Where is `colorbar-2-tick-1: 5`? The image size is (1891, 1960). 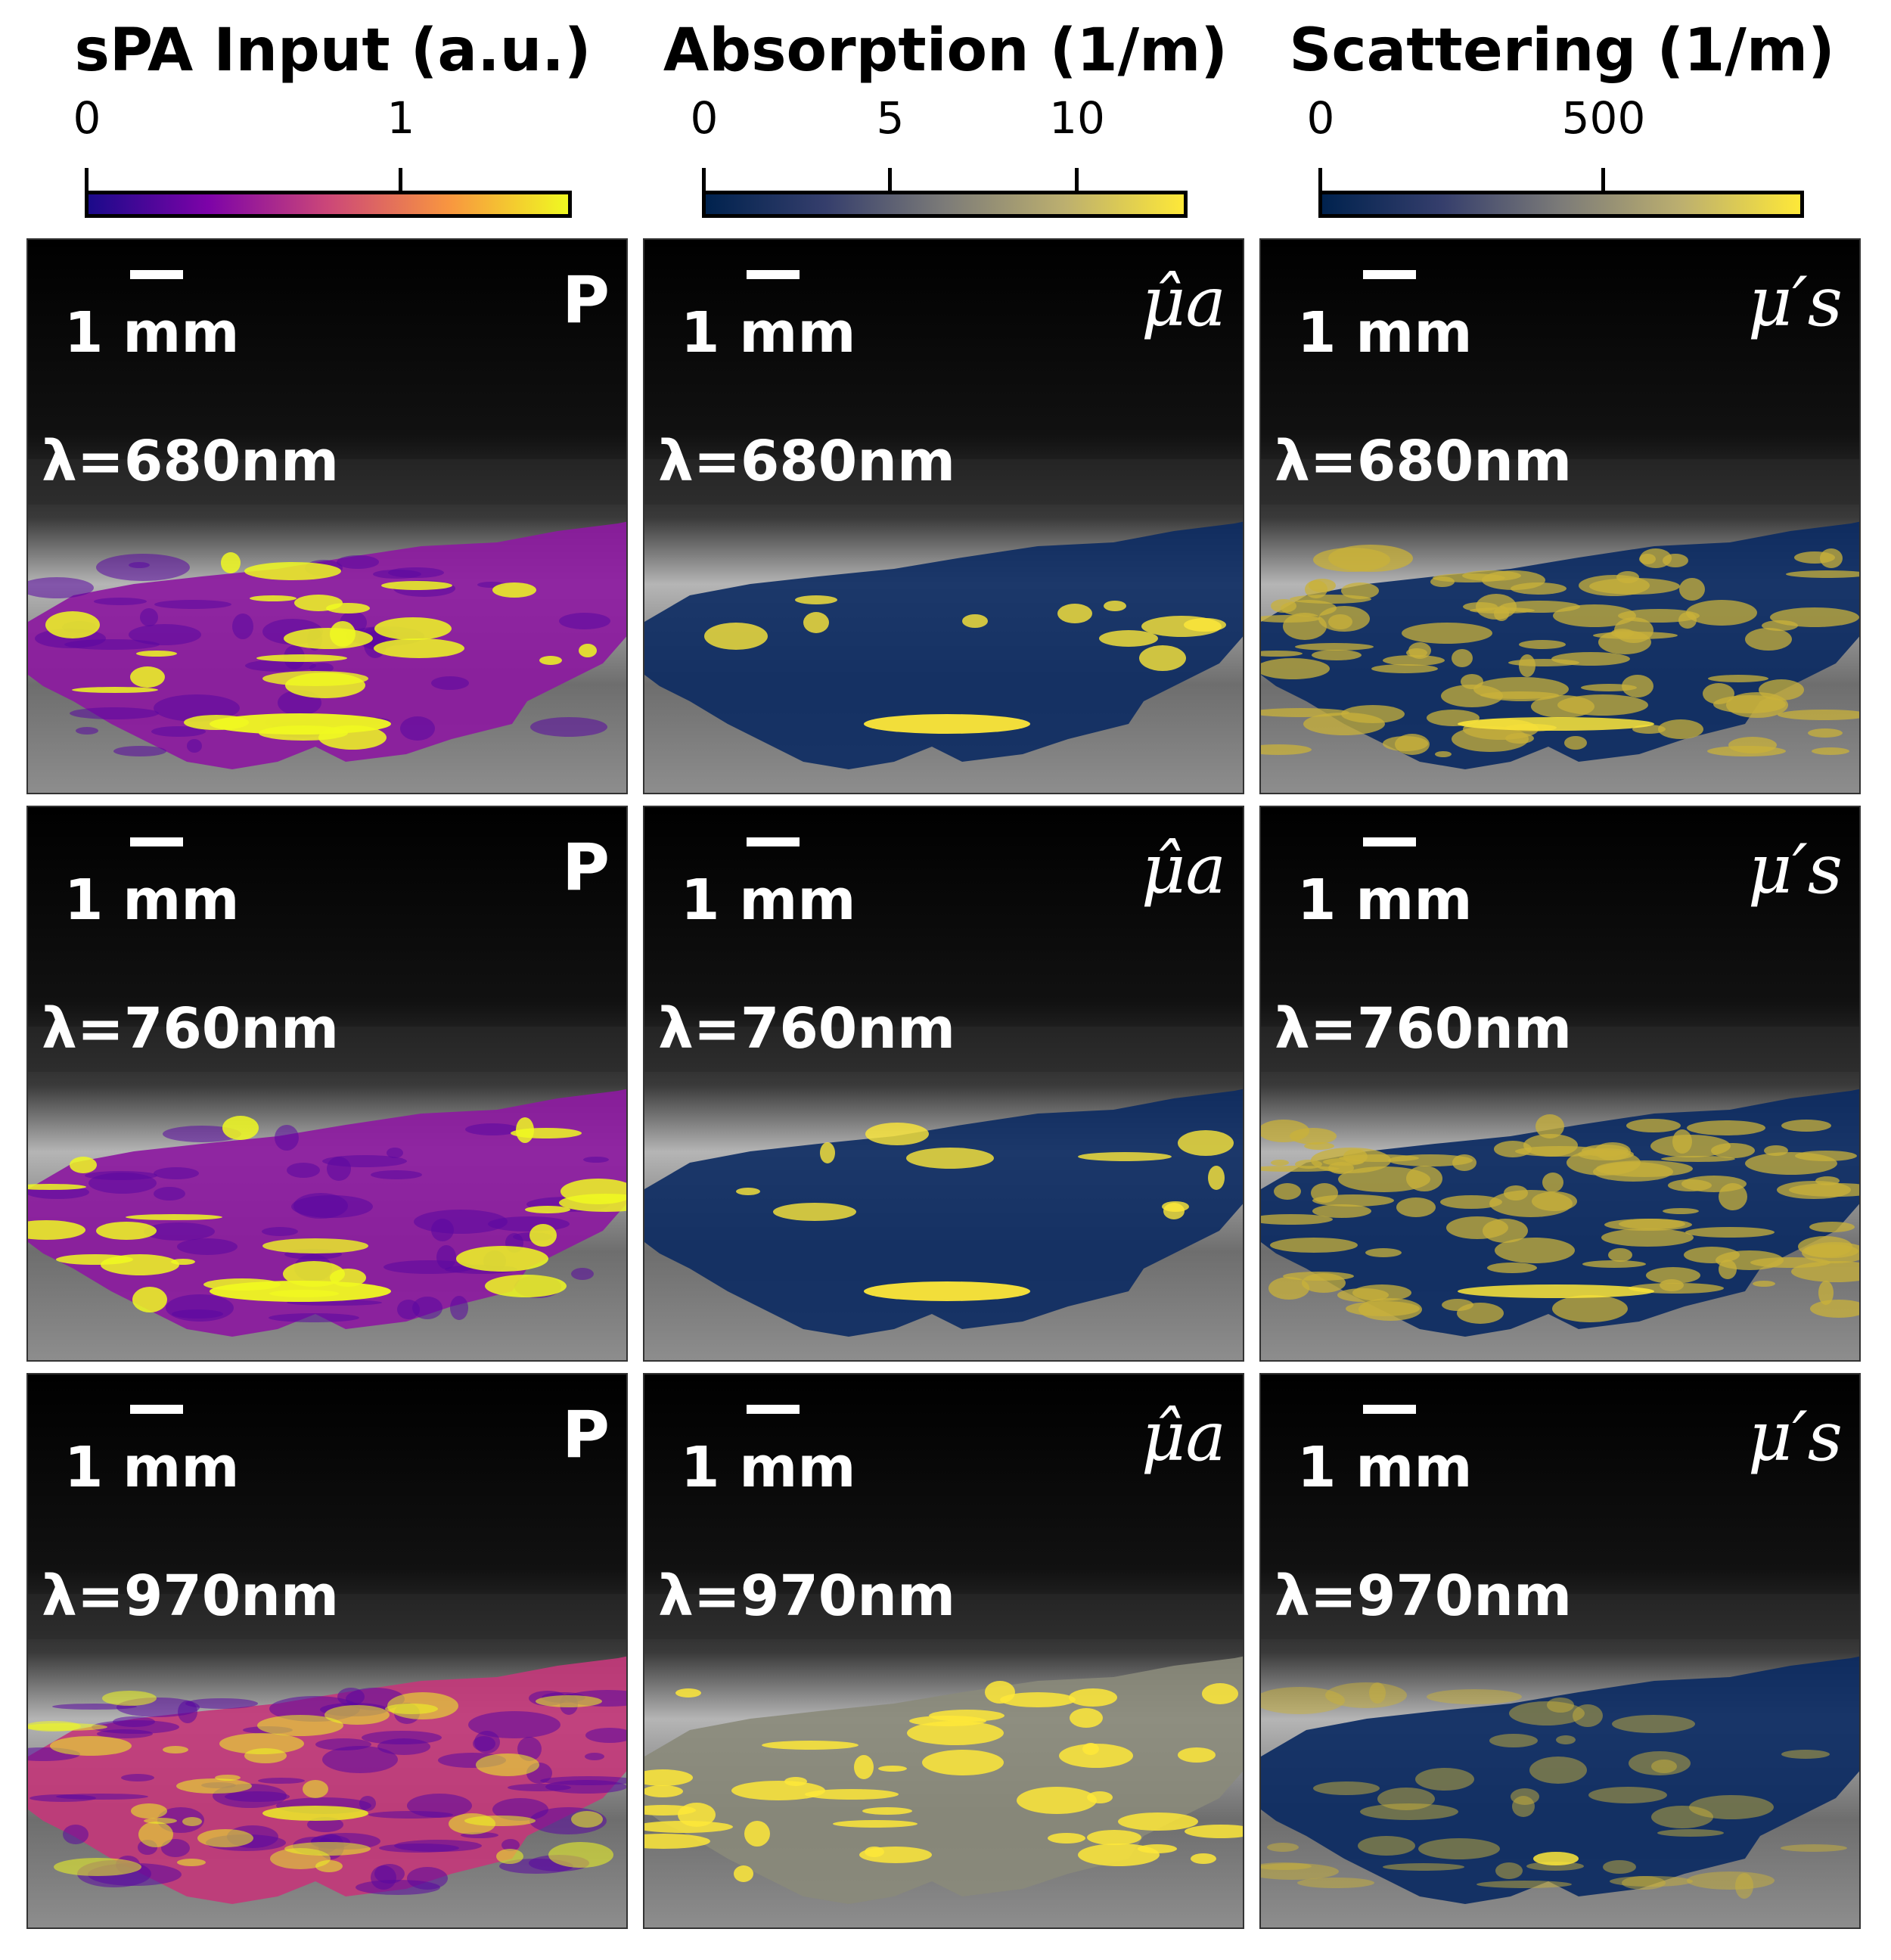
colorbar-2-tick-1: 5 is located at coordinates (890, 118).